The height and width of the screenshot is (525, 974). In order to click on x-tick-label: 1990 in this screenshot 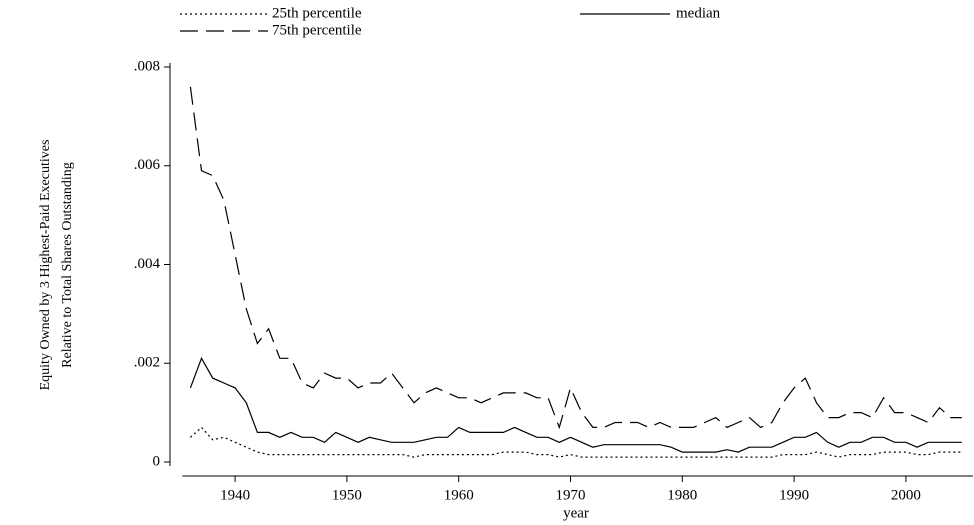, I will do `click(794, 495)`.